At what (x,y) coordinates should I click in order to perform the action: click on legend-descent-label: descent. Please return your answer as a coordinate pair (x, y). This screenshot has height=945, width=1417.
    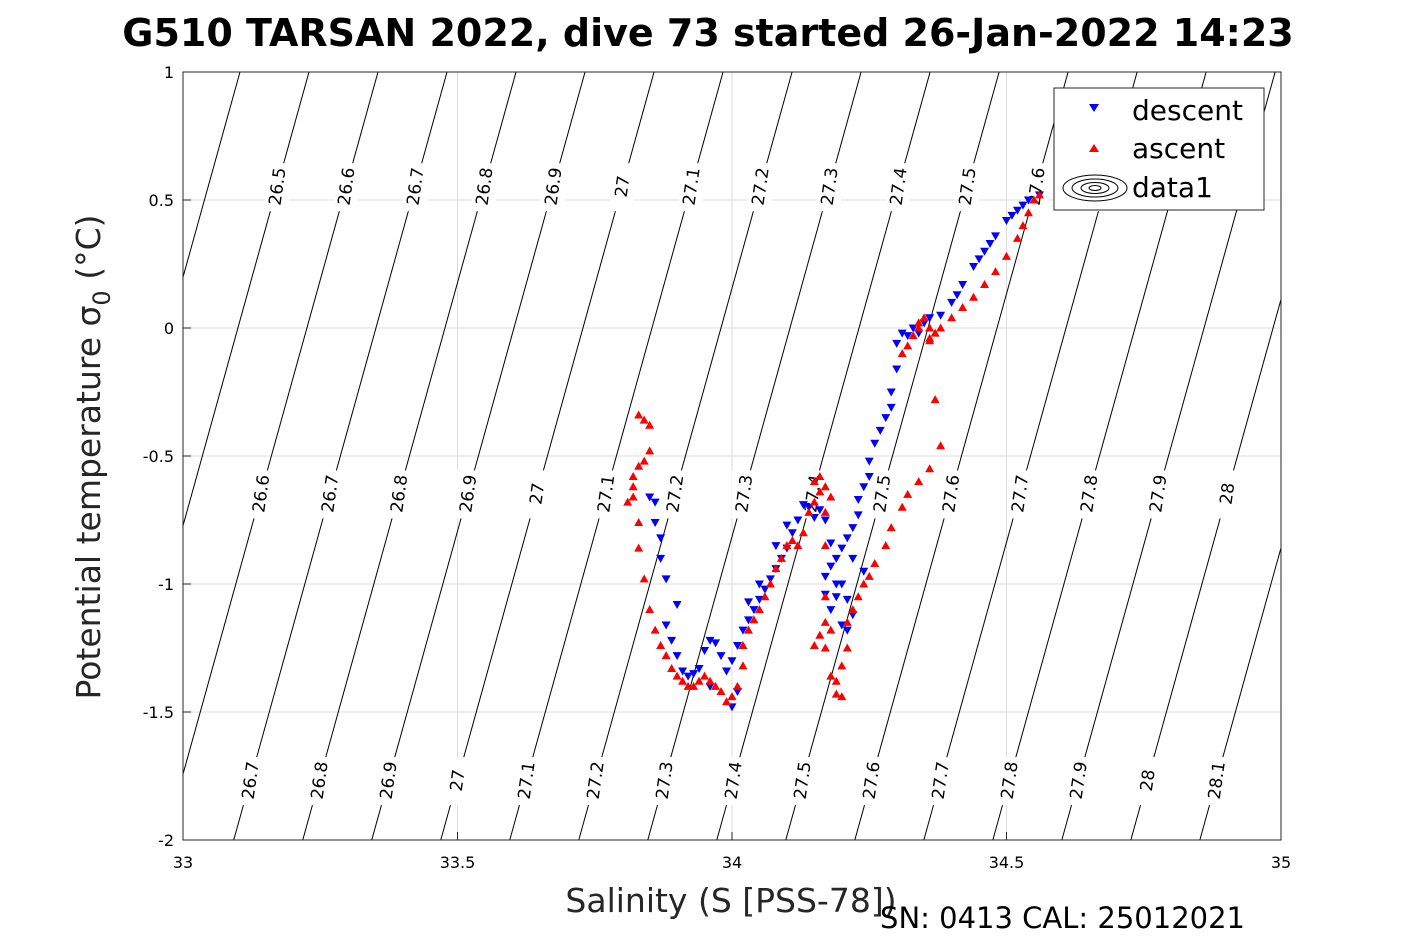
    Looking at the image, I should click on (1187, 110).